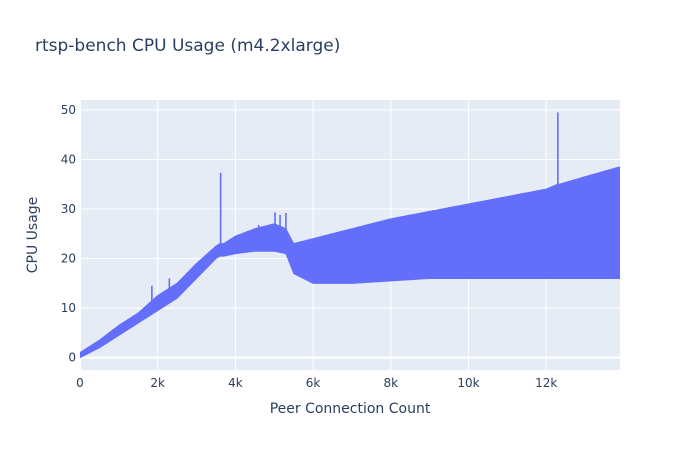 The height and width of the screenshot is (450, 700). Describe the element at coordinates (68, 159) in the screenshot. I see `y-tick-label: 40` at that location.